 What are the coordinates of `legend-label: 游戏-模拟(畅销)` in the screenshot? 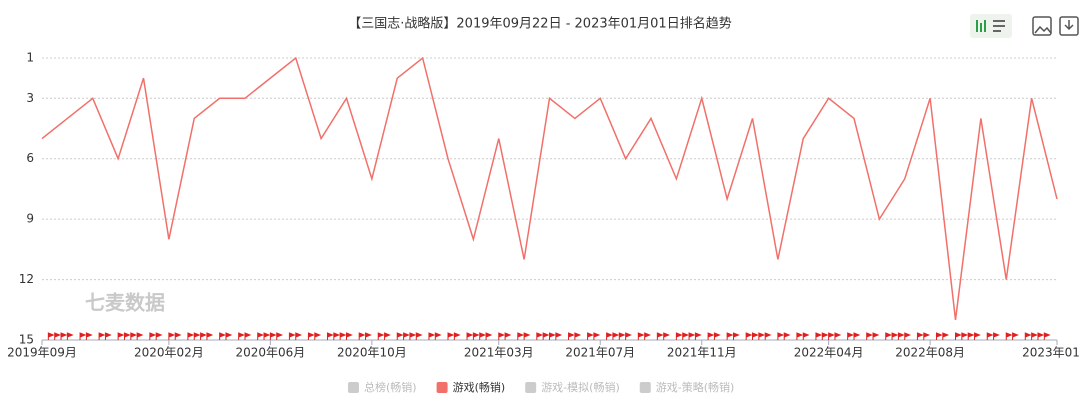 It's located at (580, 387).